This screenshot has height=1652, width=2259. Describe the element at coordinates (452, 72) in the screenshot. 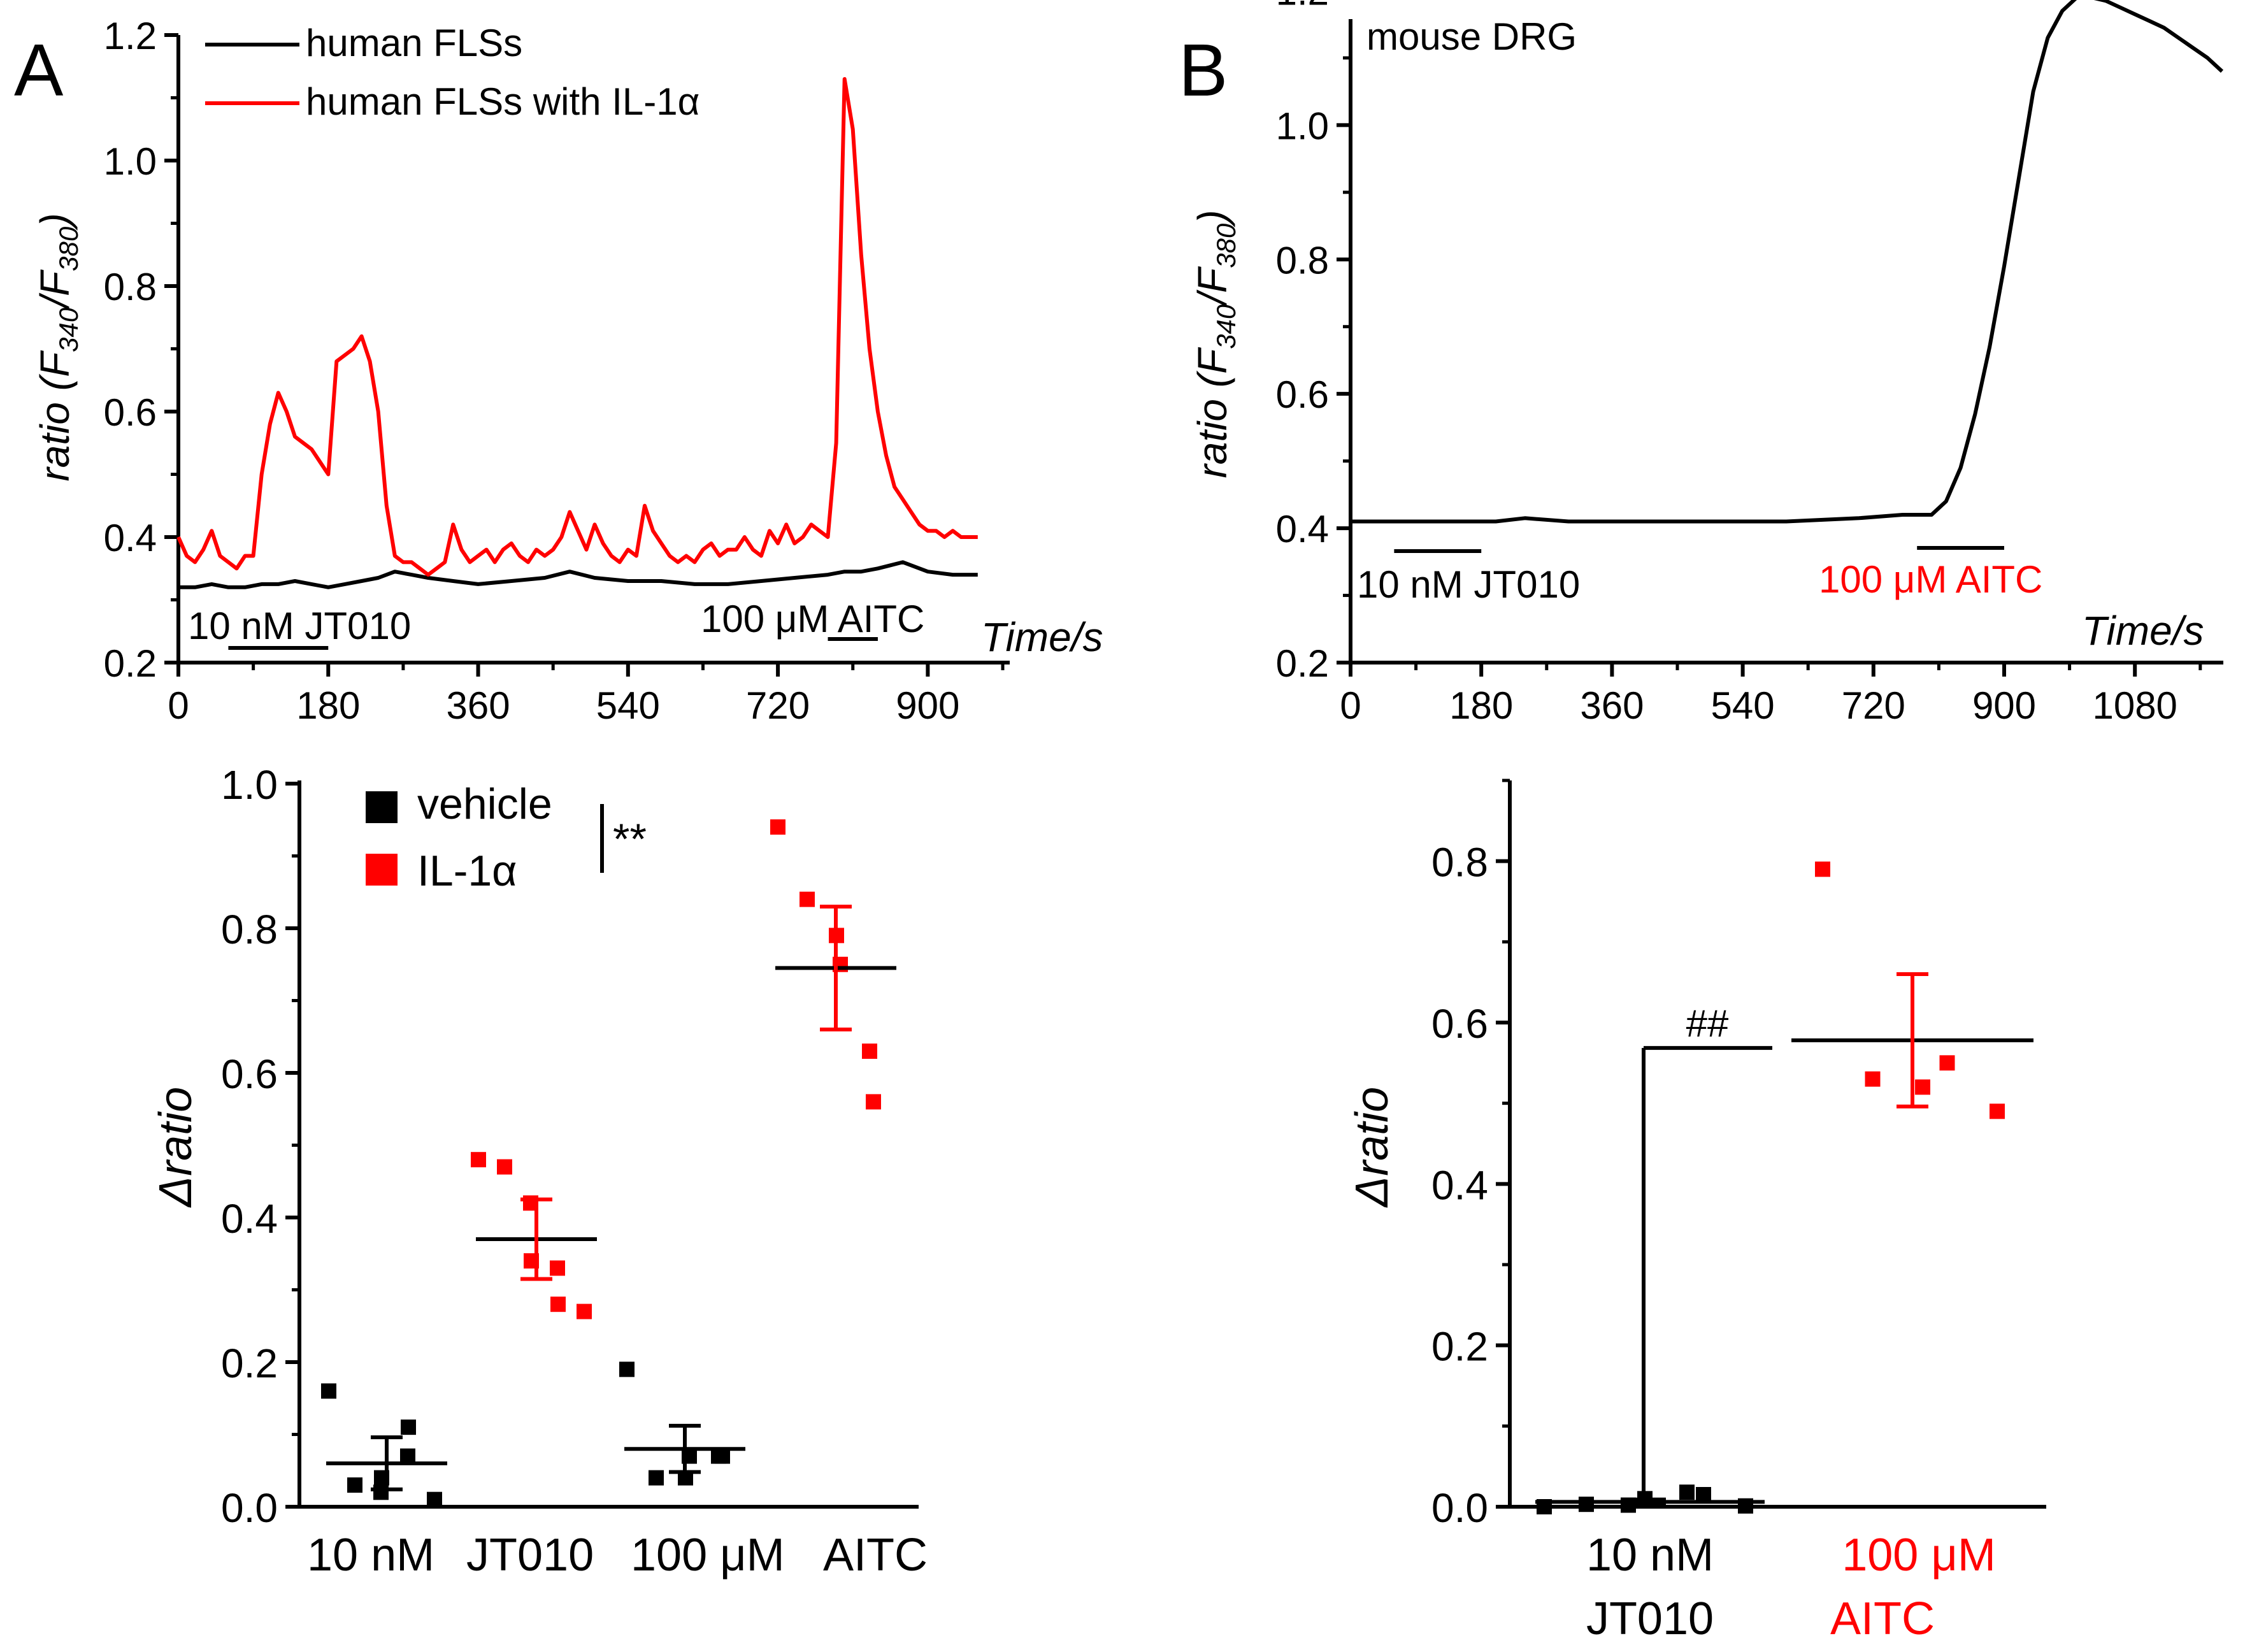

I see `legend: human FLSs human FLSs with IL-1α` at that location.